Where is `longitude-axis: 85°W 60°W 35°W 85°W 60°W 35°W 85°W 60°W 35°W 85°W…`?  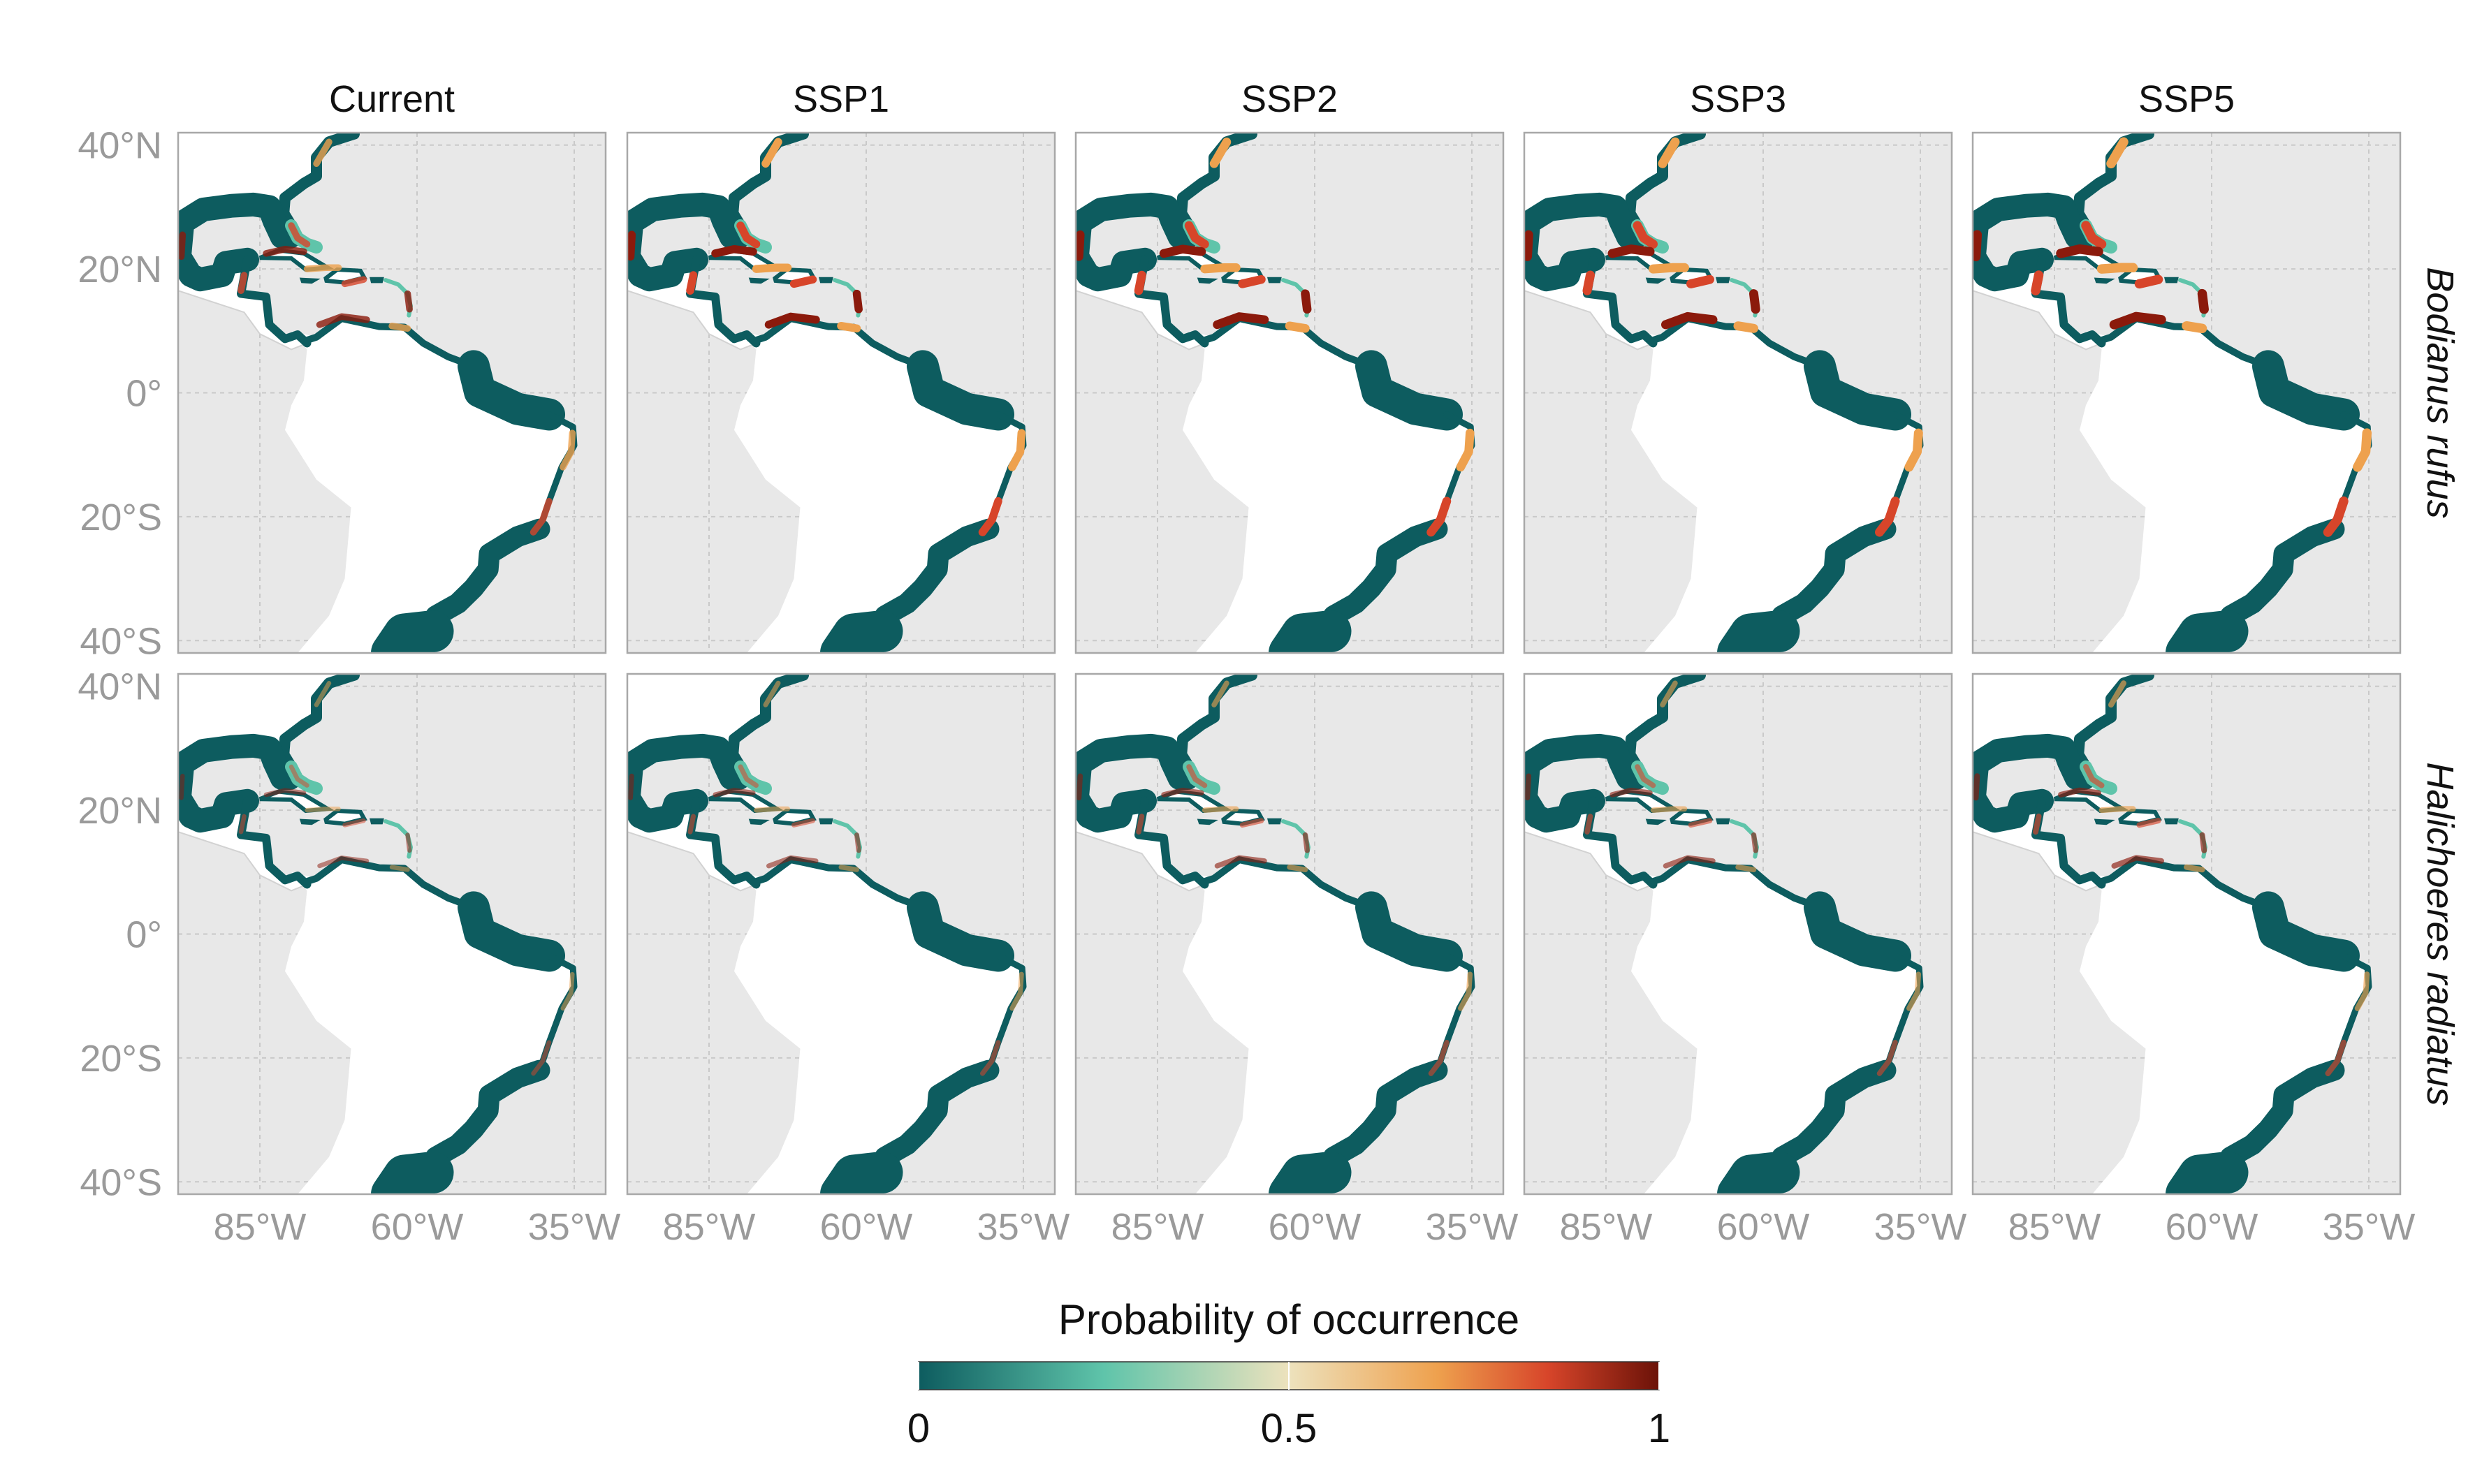
longitude-axis: 85°W 60°W 35°W 85°W 60°W 35°W 85°W 60°W 35°W 85°W… is located at coordinates (1315, 1227).